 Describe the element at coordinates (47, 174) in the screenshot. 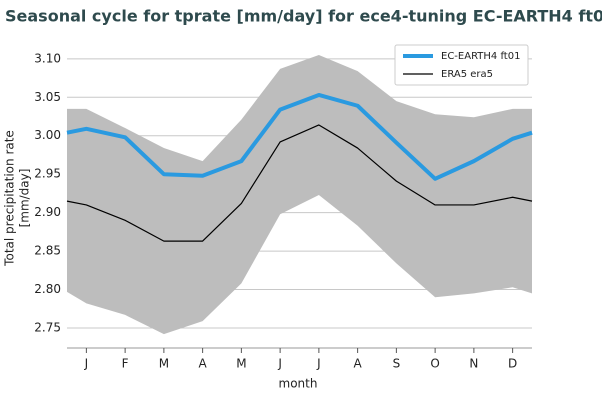

I see `y-tick-label: 2.95` at that location.